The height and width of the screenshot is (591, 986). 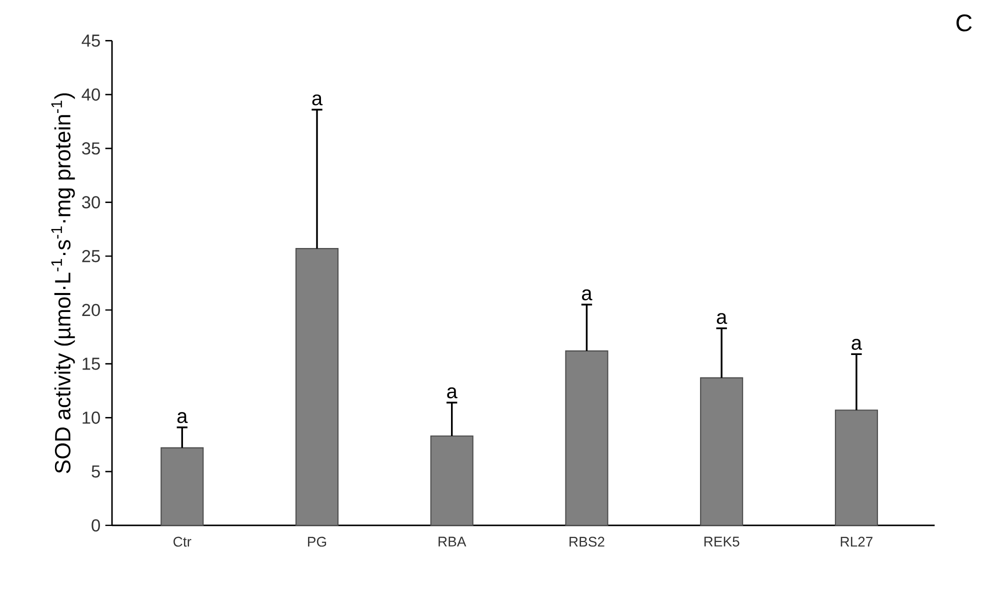 I want to click on y-tick-label: 35, so click(x=91, y=148).